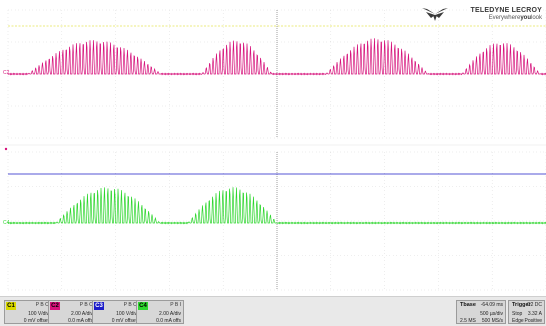 The width and height of the screenshot is (546, 326). I want to click on trigger-slope: Positive, so click(533, 321).